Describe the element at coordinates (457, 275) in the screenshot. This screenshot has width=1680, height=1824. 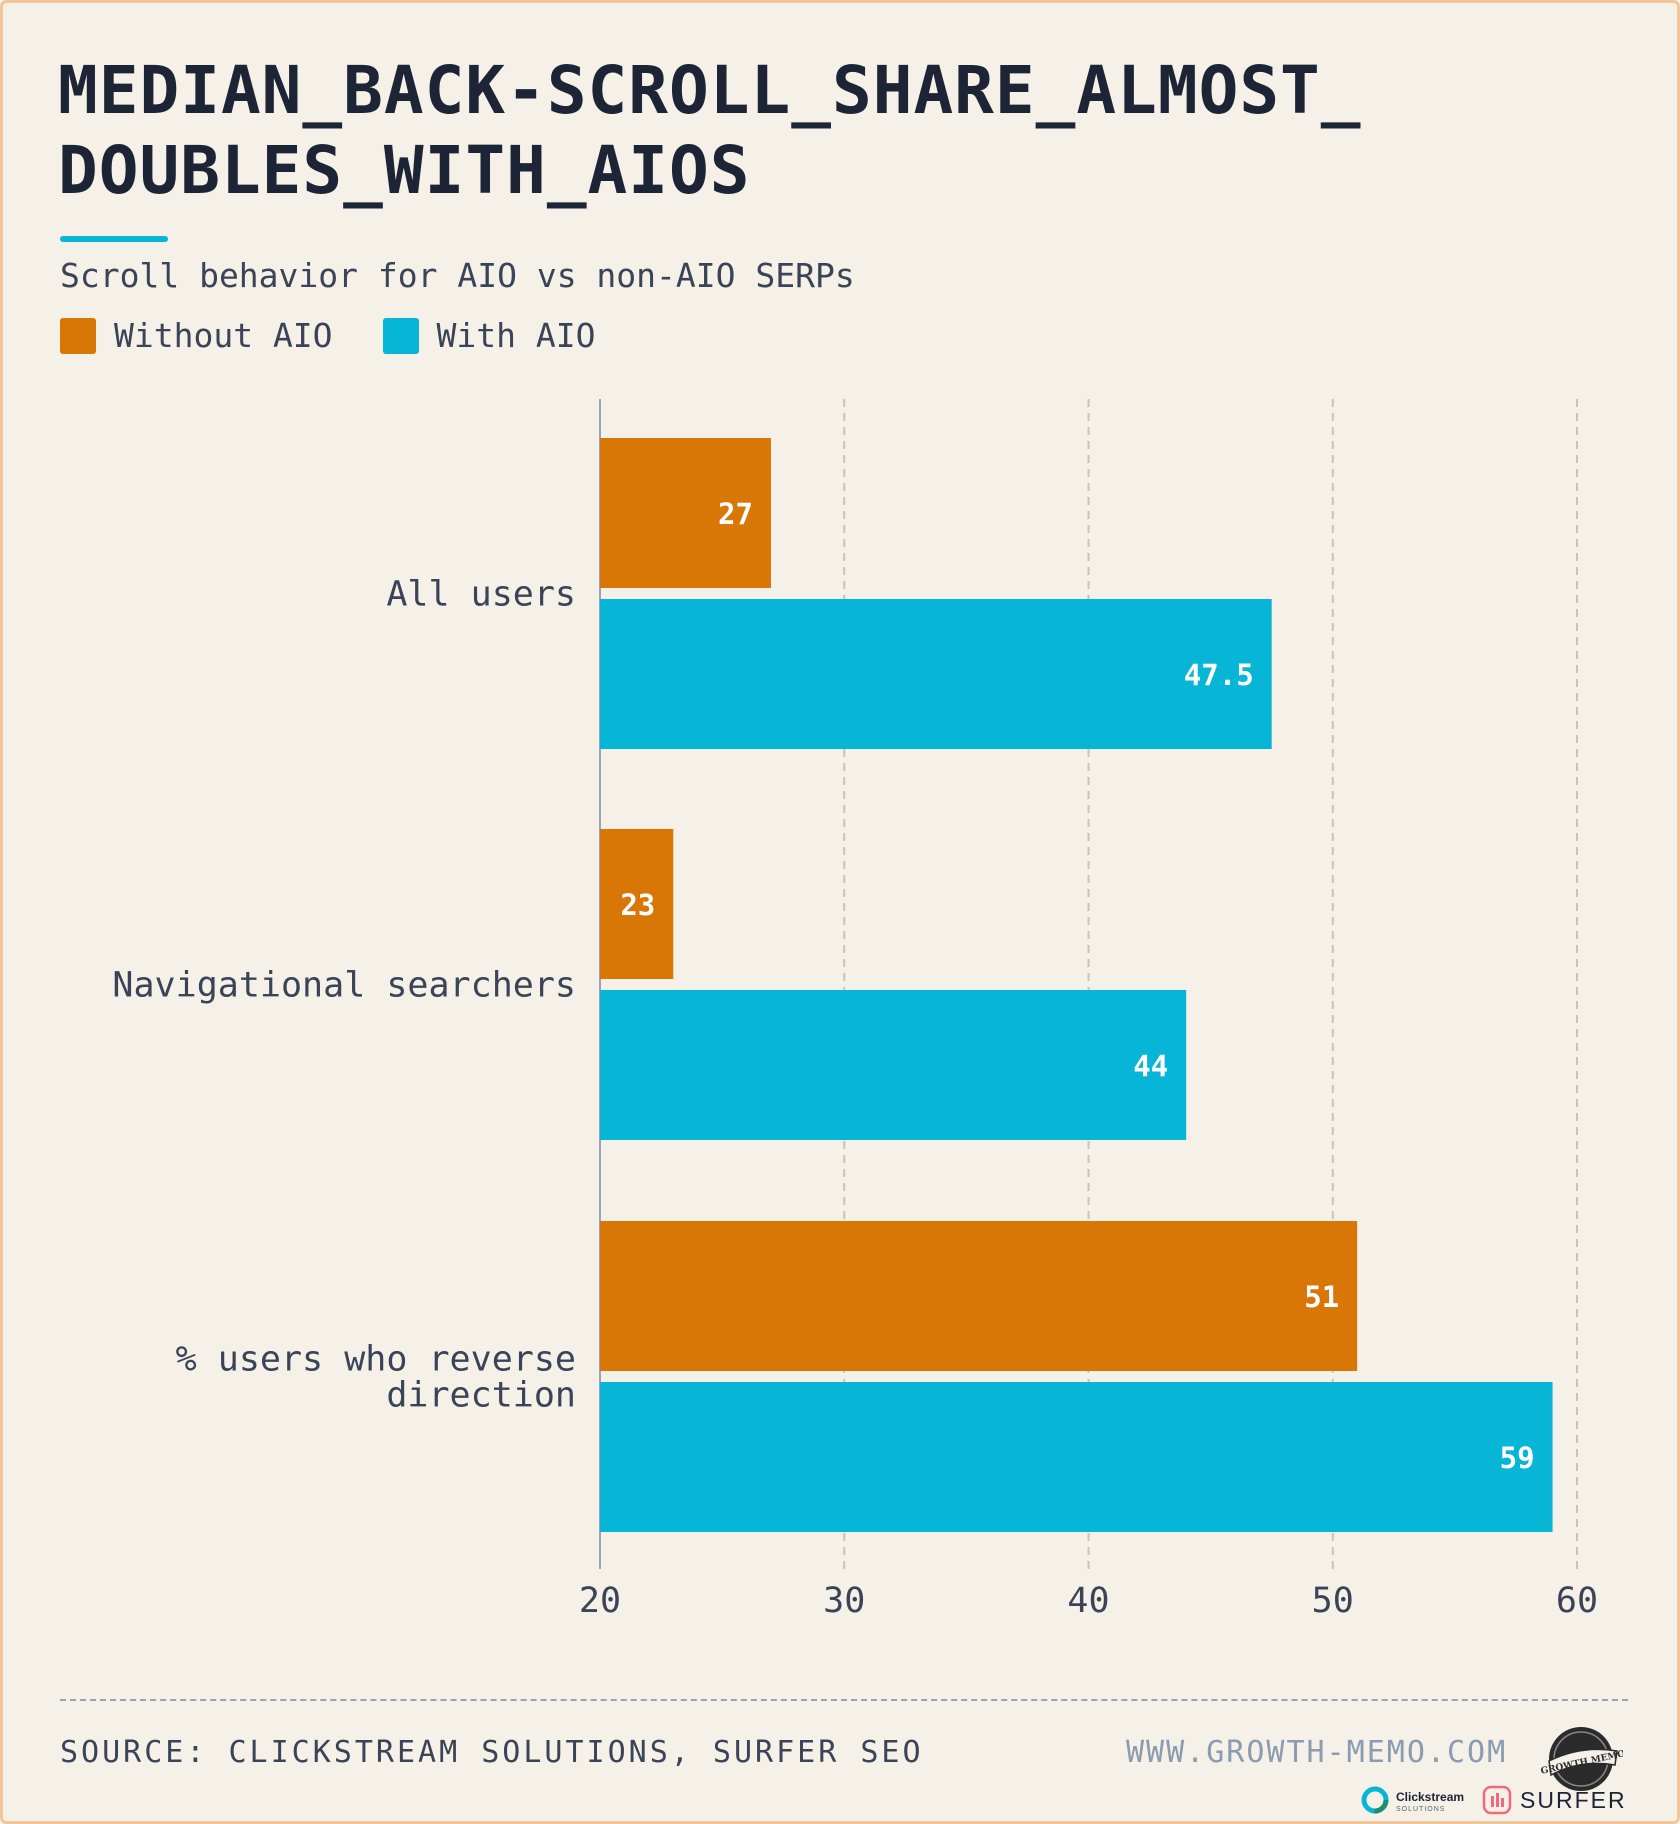
I see `chart-subtitle: Scroll behavior for AIO vs non-AIO SERPs` at that location.